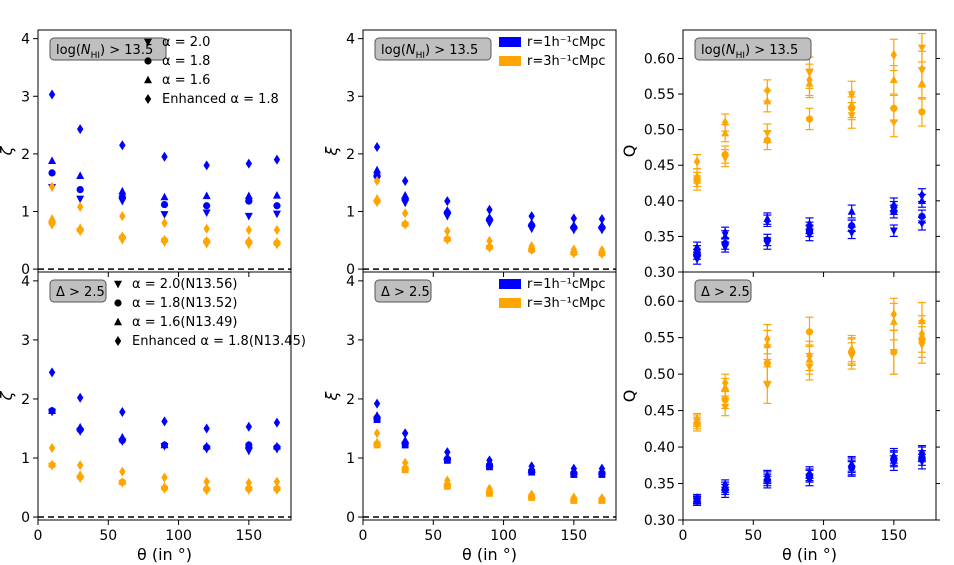 Image resolution: width=954 pixels, height=565 pixels. Describe the element at coordinates (503, 536) in the screenshot. I see `x-tick-label: 100` at that location.